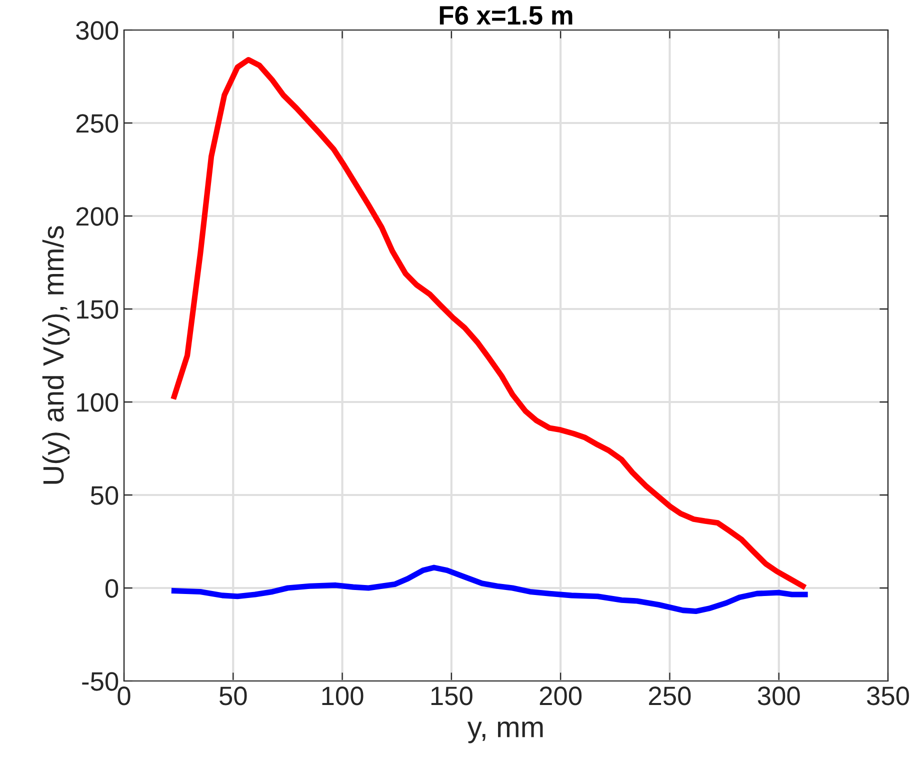 Image resolution: width=923 pixels, height=784 pixels. I want to click on x-tick-label: 50, so click(233, 696).